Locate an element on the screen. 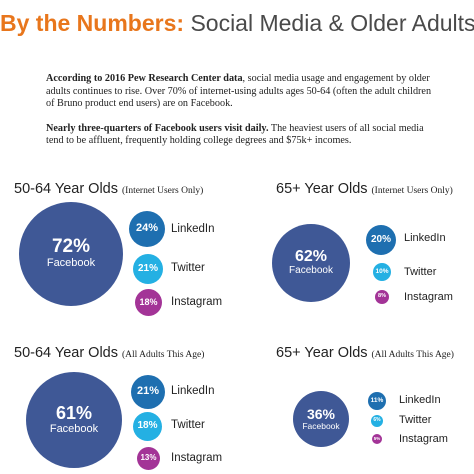 This screenshot has height=474, width=474. instagram-bubble: 18% is located at coordinates (148, 302).